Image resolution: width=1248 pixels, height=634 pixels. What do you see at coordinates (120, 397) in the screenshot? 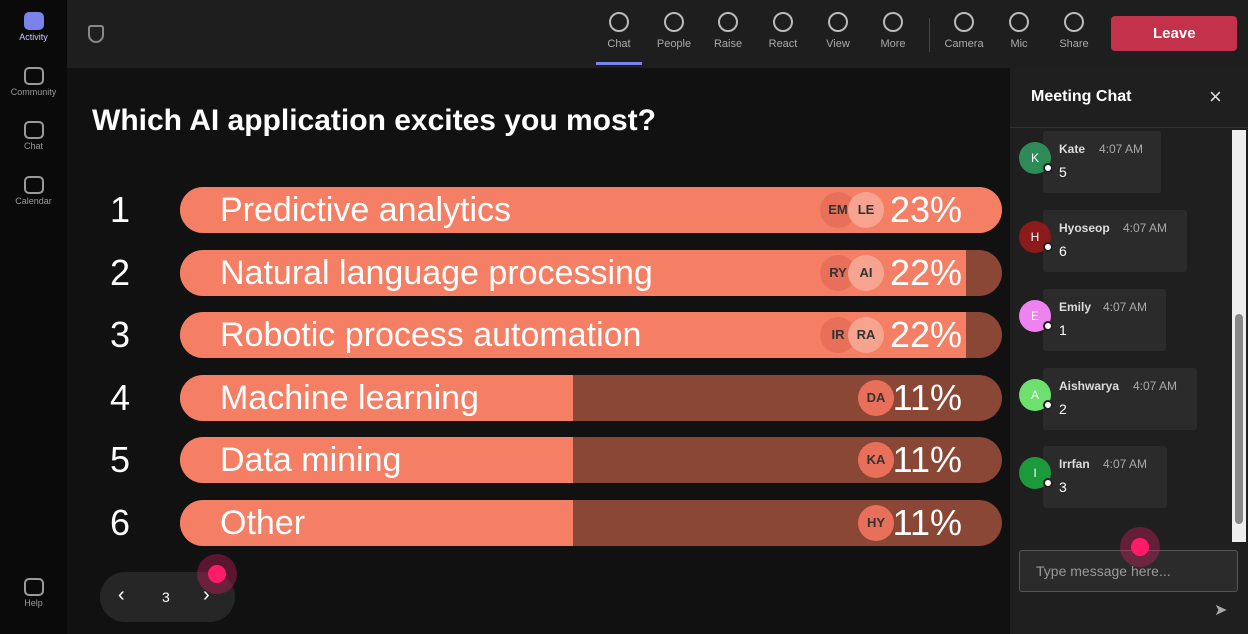
I see `option-rank: 4` at bounding box center [120, 397].